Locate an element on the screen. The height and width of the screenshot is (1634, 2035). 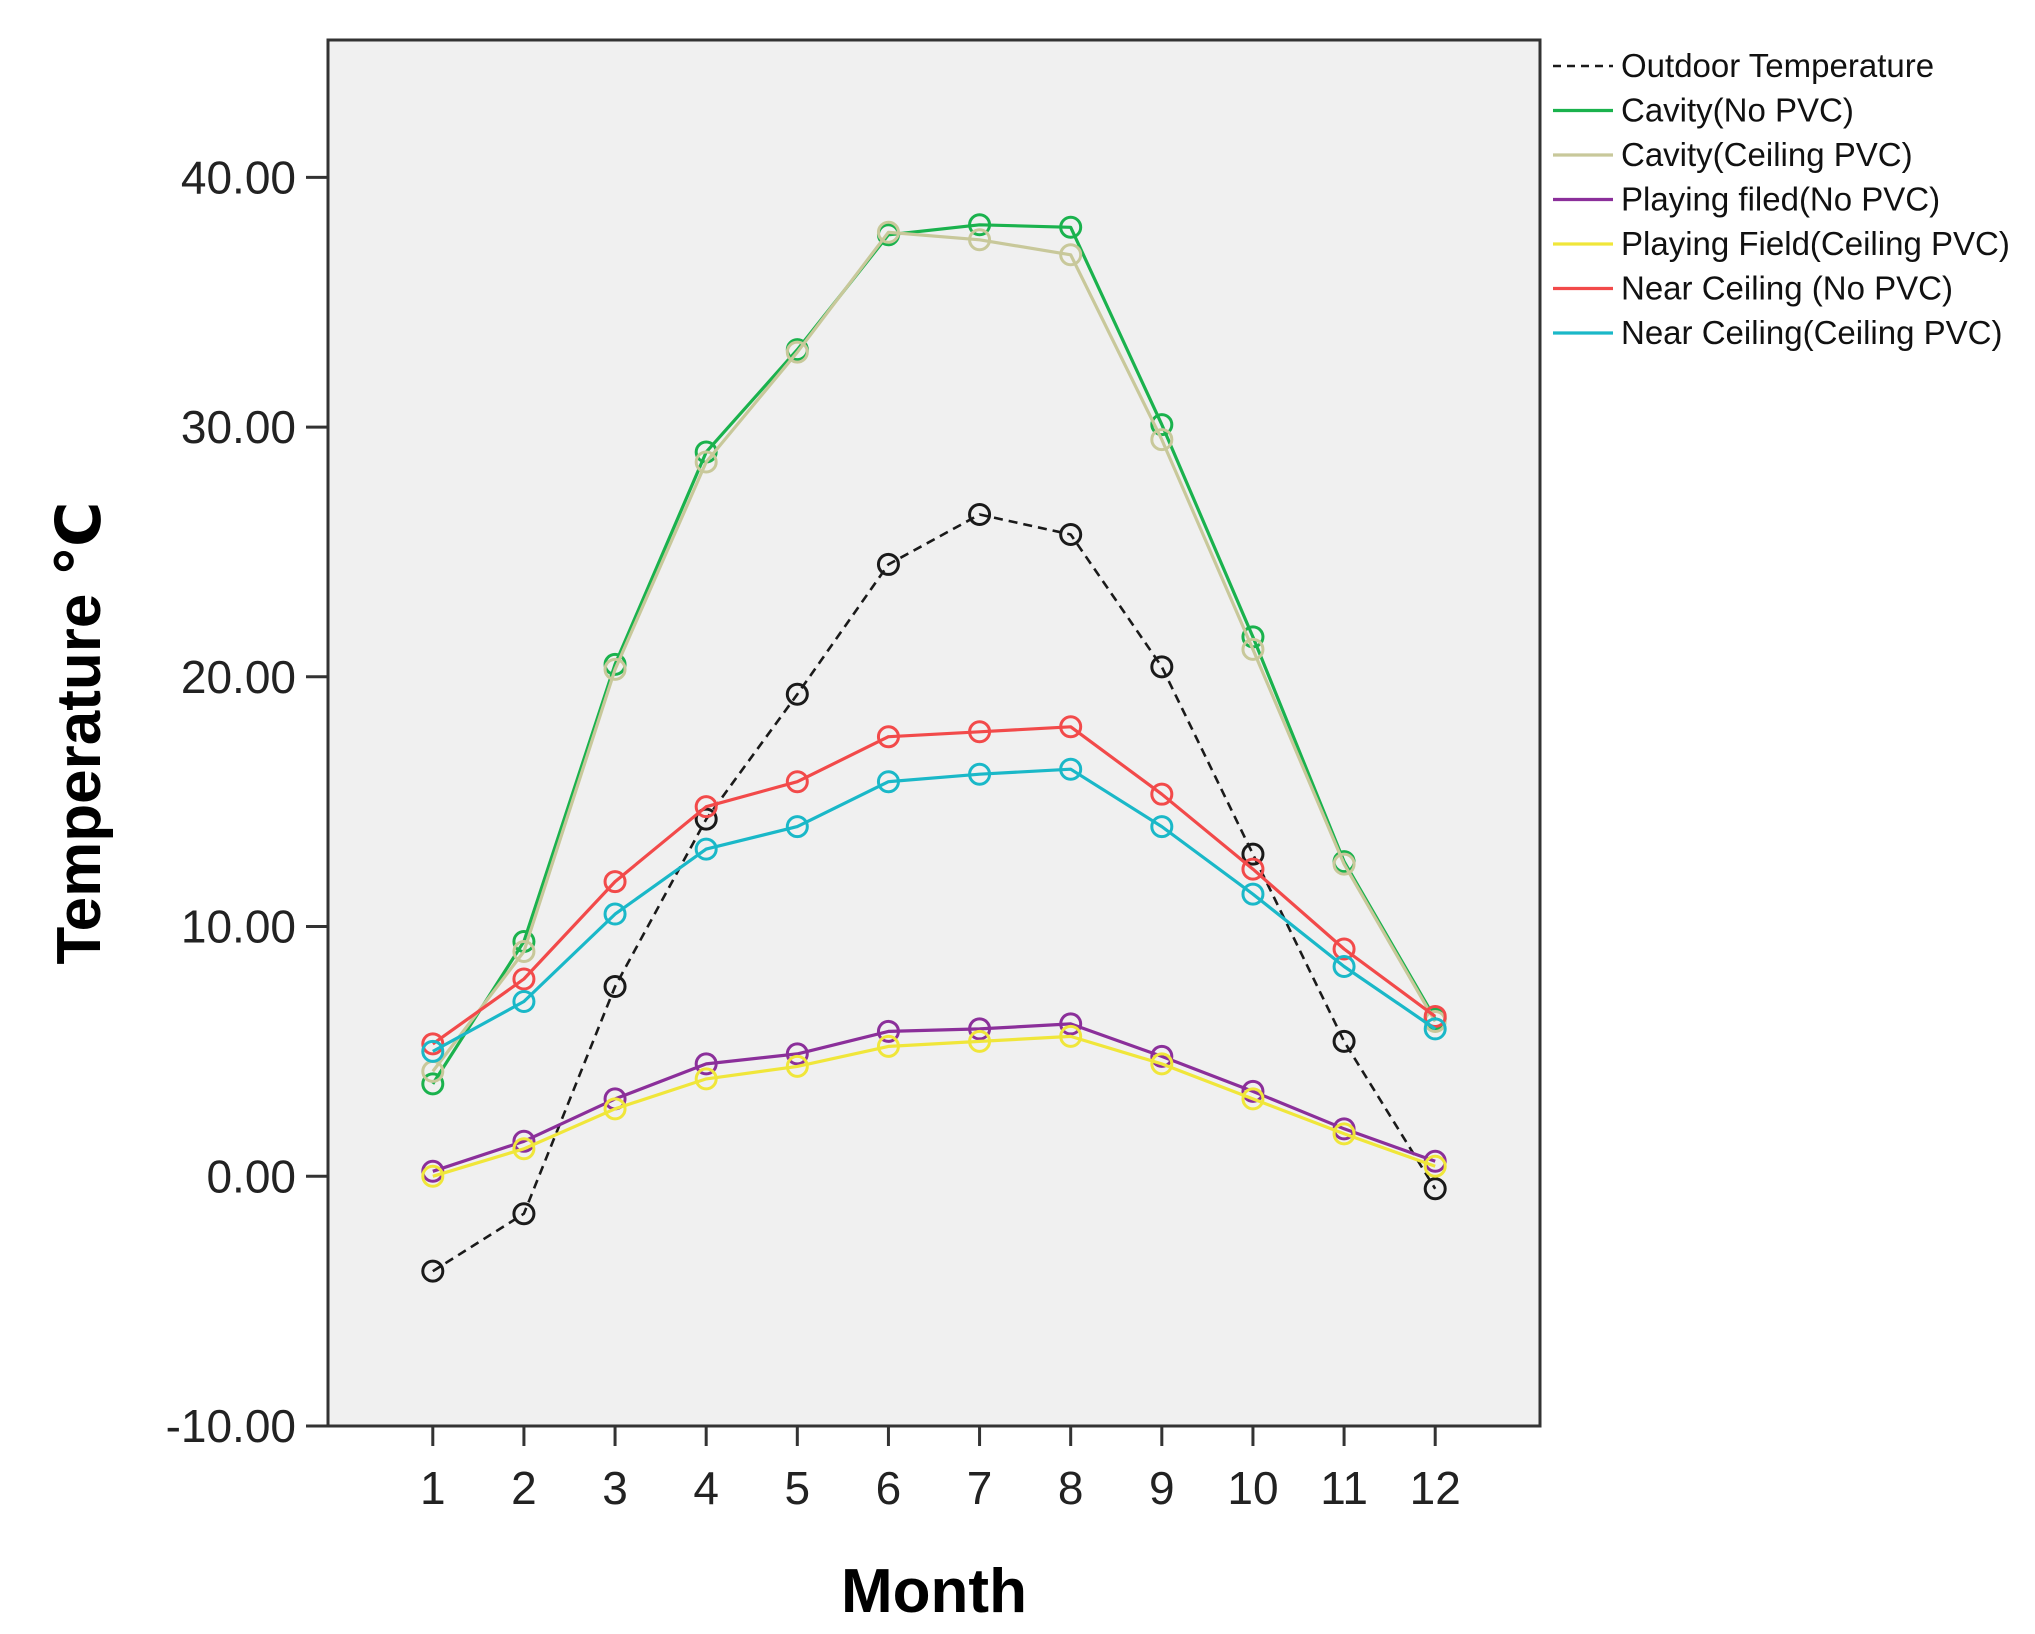
x-tick-label: 3 is located at coordinates (615, 1488).